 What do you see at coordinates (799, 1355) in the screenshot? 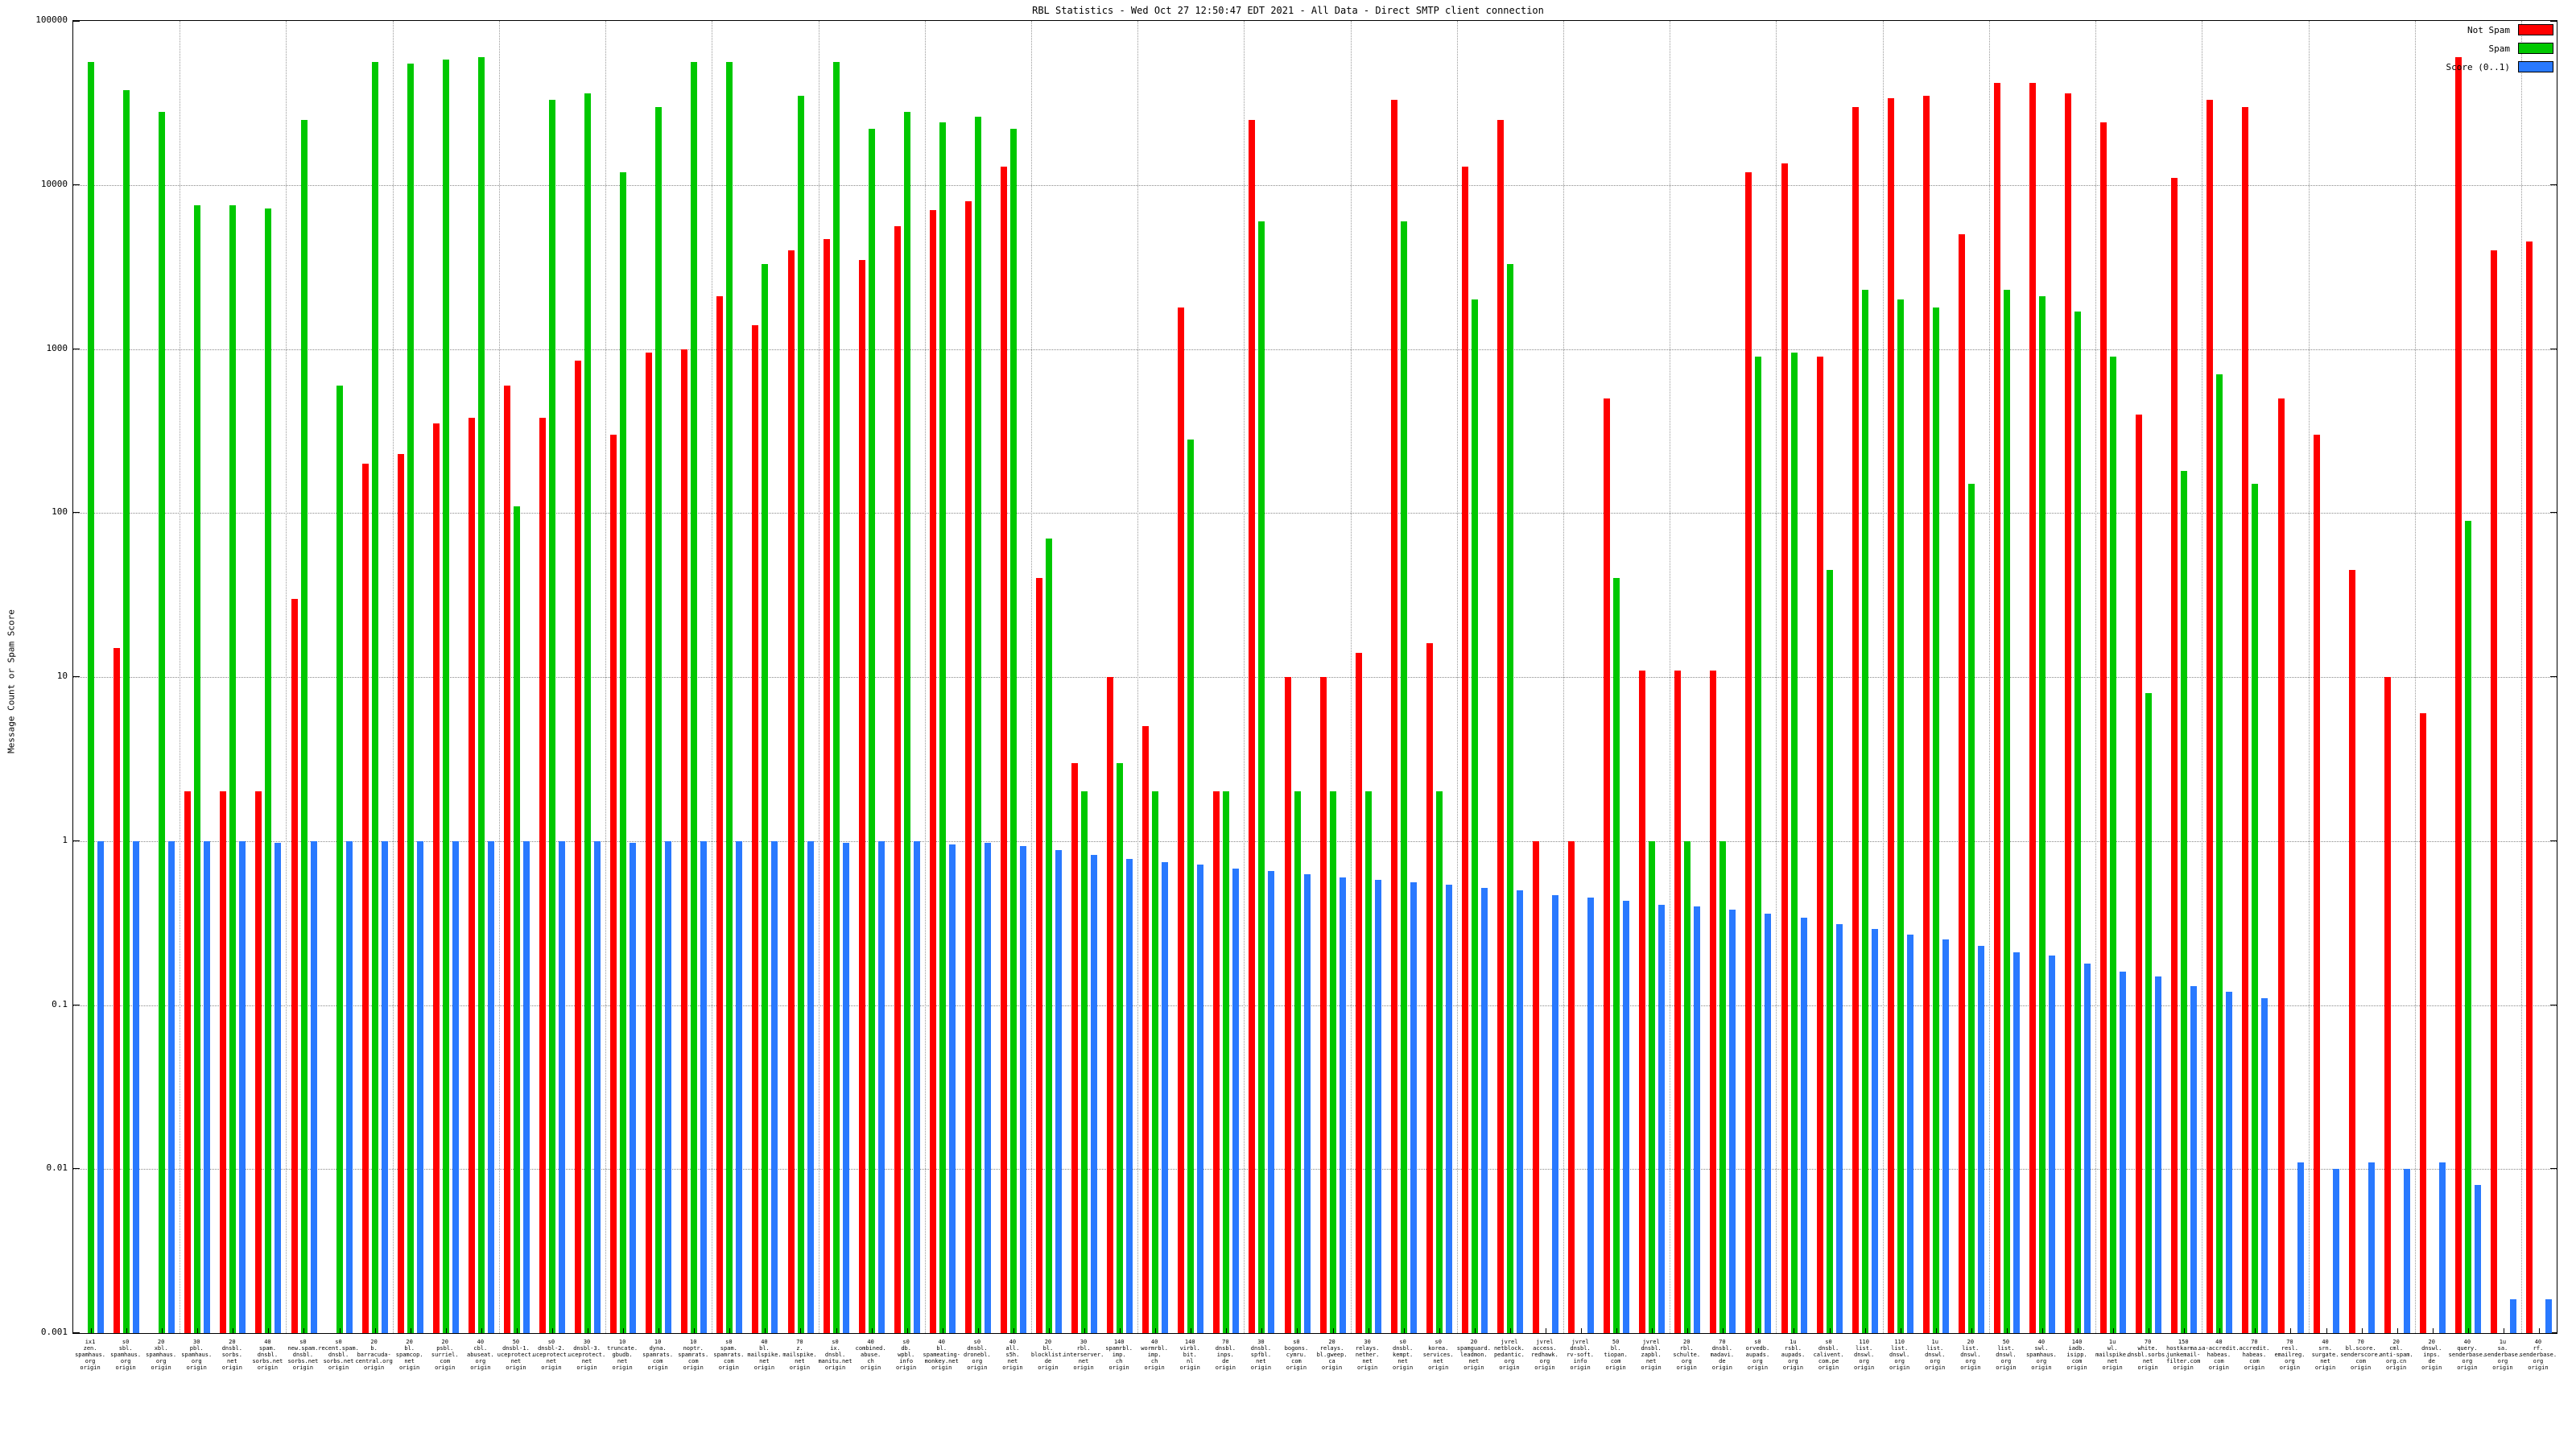
I see `x-category-label: 70 z. mailspike. net origin` at bounding box center [799, 1355].